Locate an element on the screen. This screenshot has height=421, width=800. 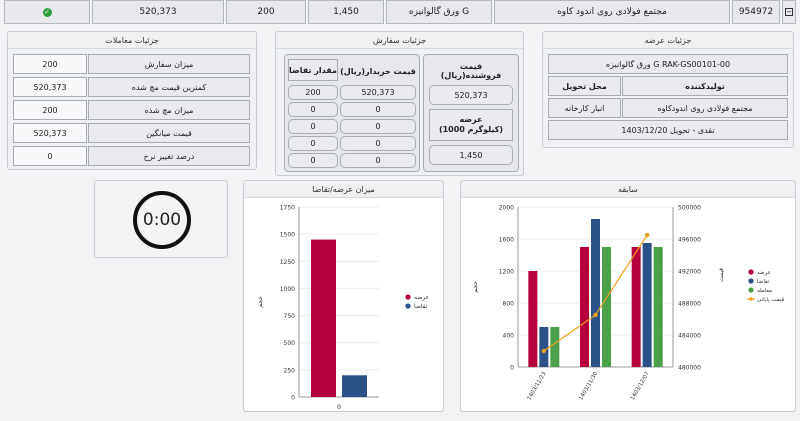
offer-details-title: جزئیات عرضه is located at coordinates (668, 40).